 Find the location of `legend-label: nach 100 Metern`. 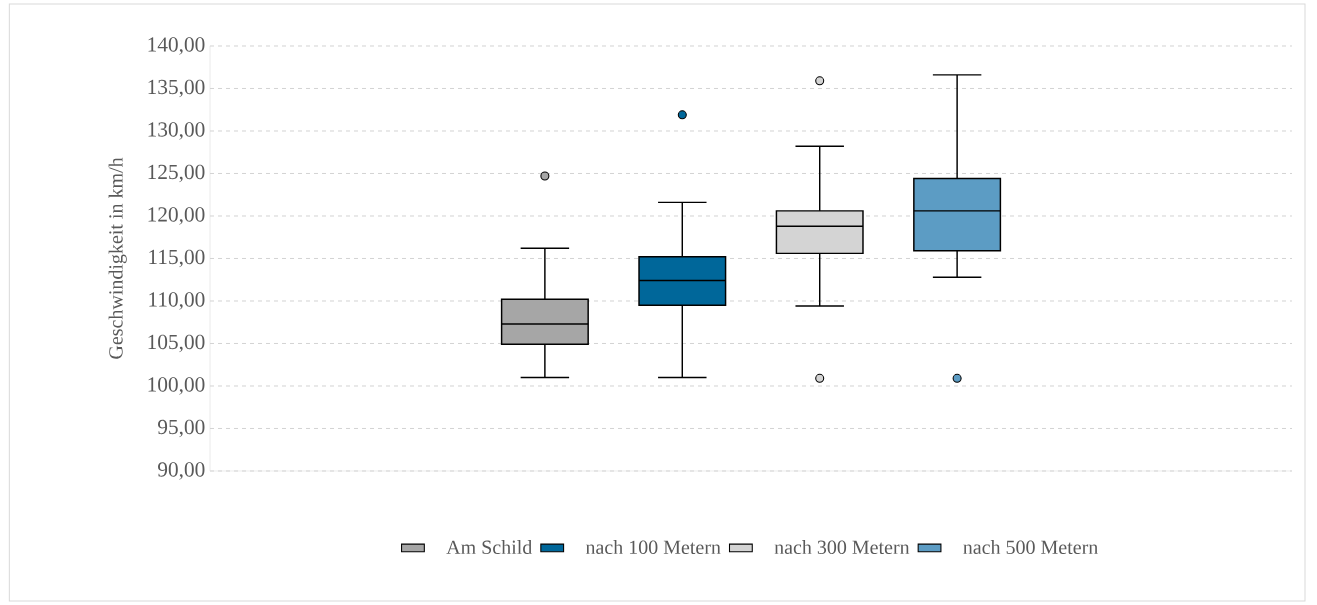

legend-label: nach 100 Metern is located at coordinates (653, 547).